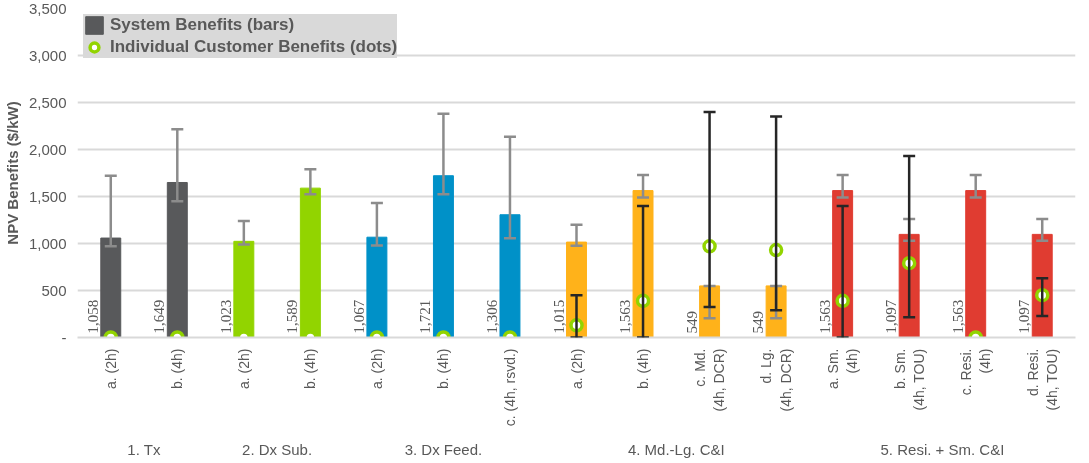 Image resolution: width=1089 pixels, height=463 pixels. I want to click on text: 3. Dx Feed., so click(443, 449).